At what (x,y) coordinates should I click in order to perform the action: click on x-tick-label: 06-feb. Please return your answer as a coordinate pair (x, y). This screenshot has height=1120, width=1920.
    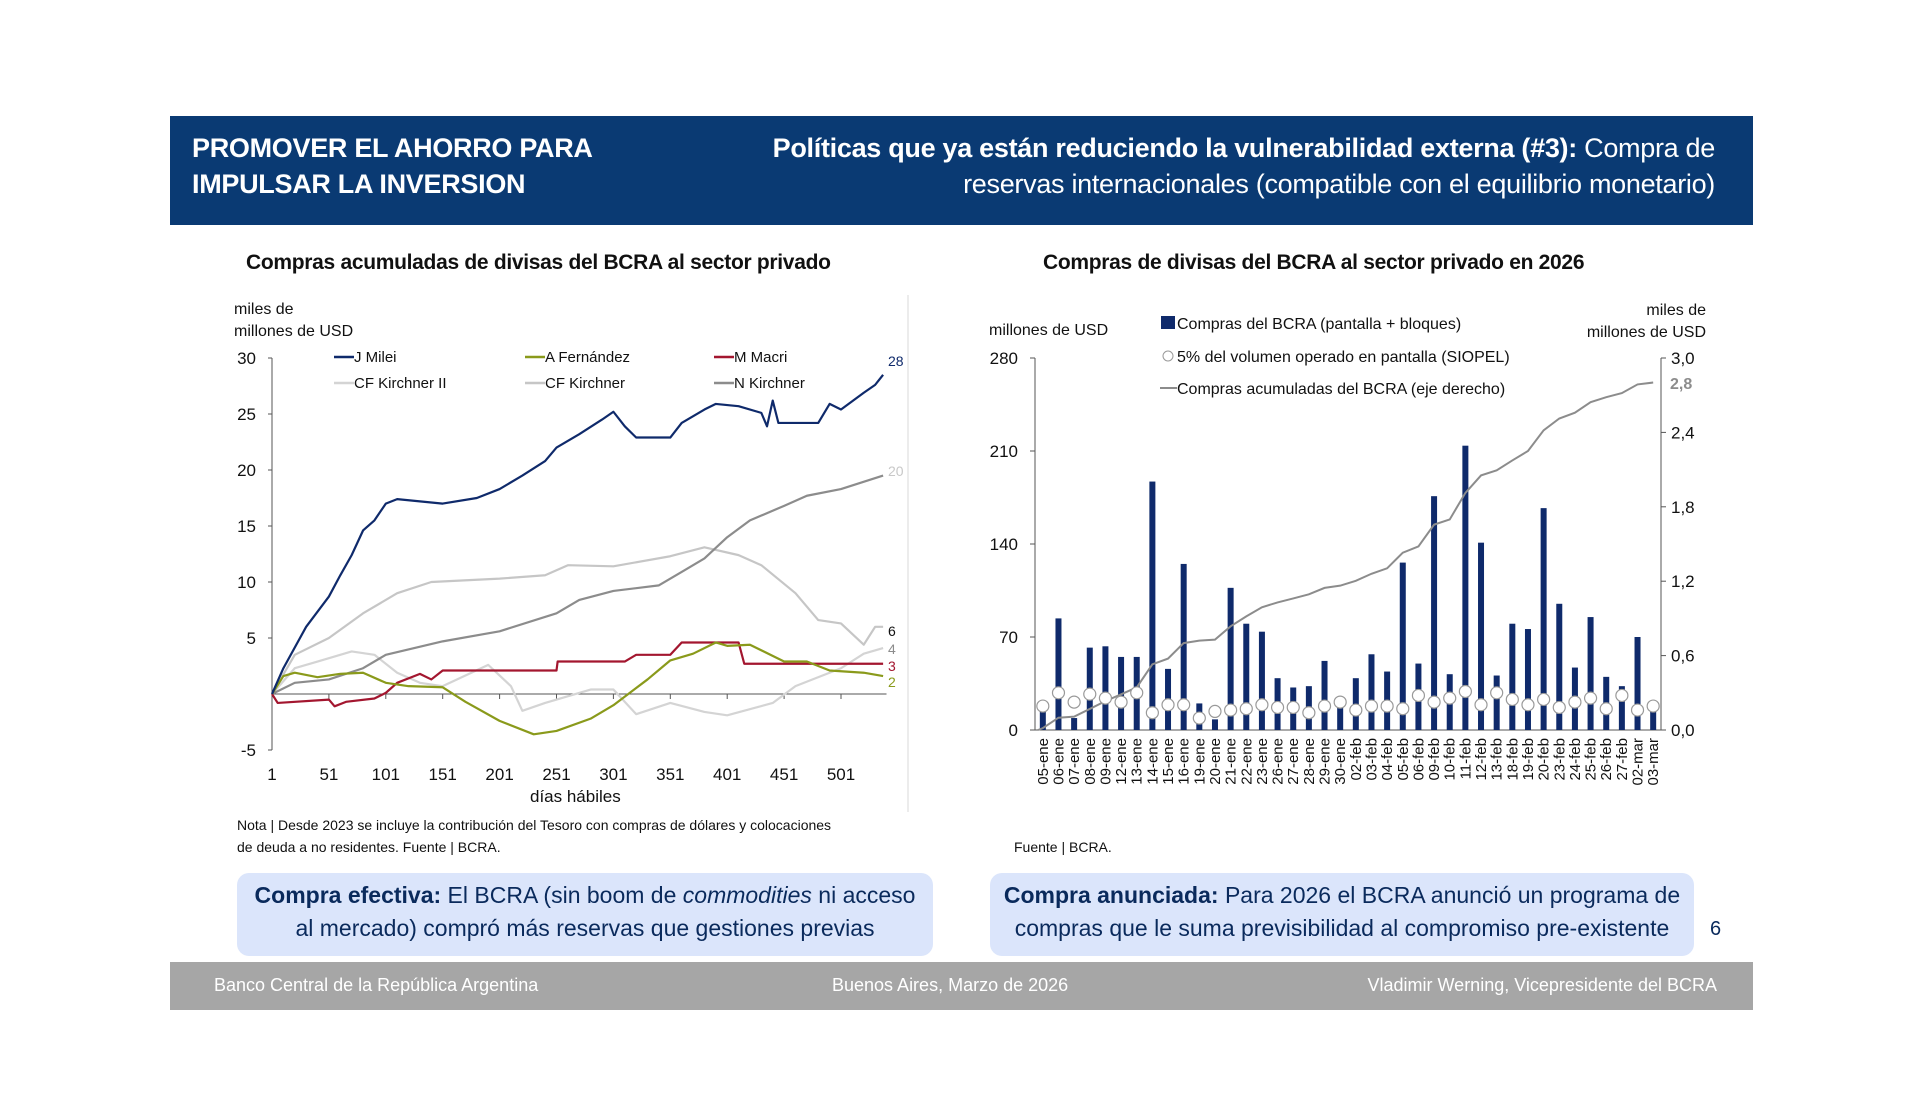
    Looking at the image, I should click on (1418, 759).